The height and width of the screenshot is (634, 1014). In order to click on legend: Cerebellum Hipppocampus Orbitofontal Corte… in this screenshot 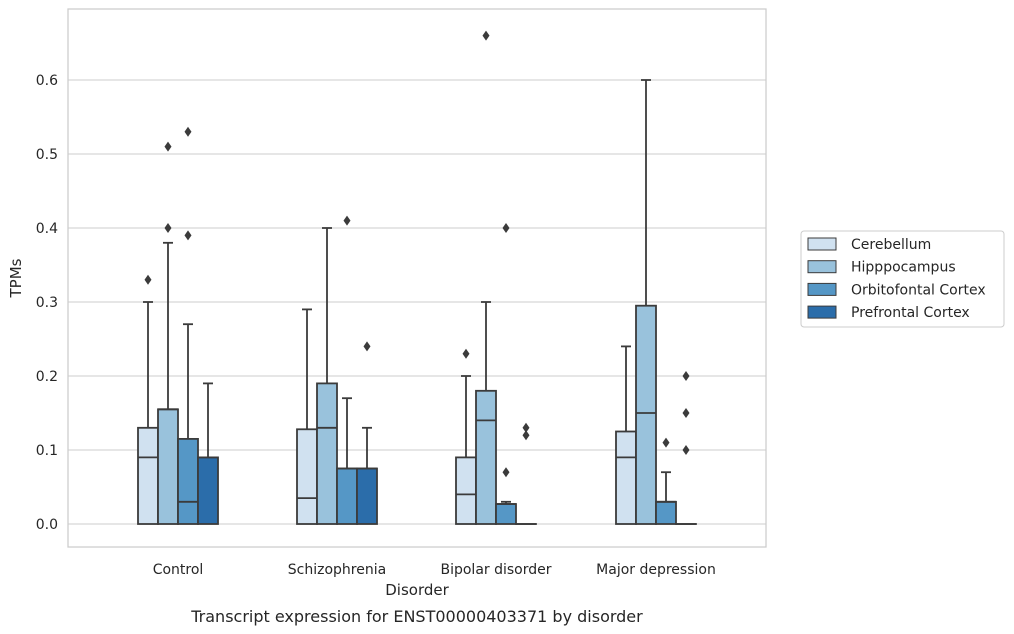, I will do `click(902, 279)`.